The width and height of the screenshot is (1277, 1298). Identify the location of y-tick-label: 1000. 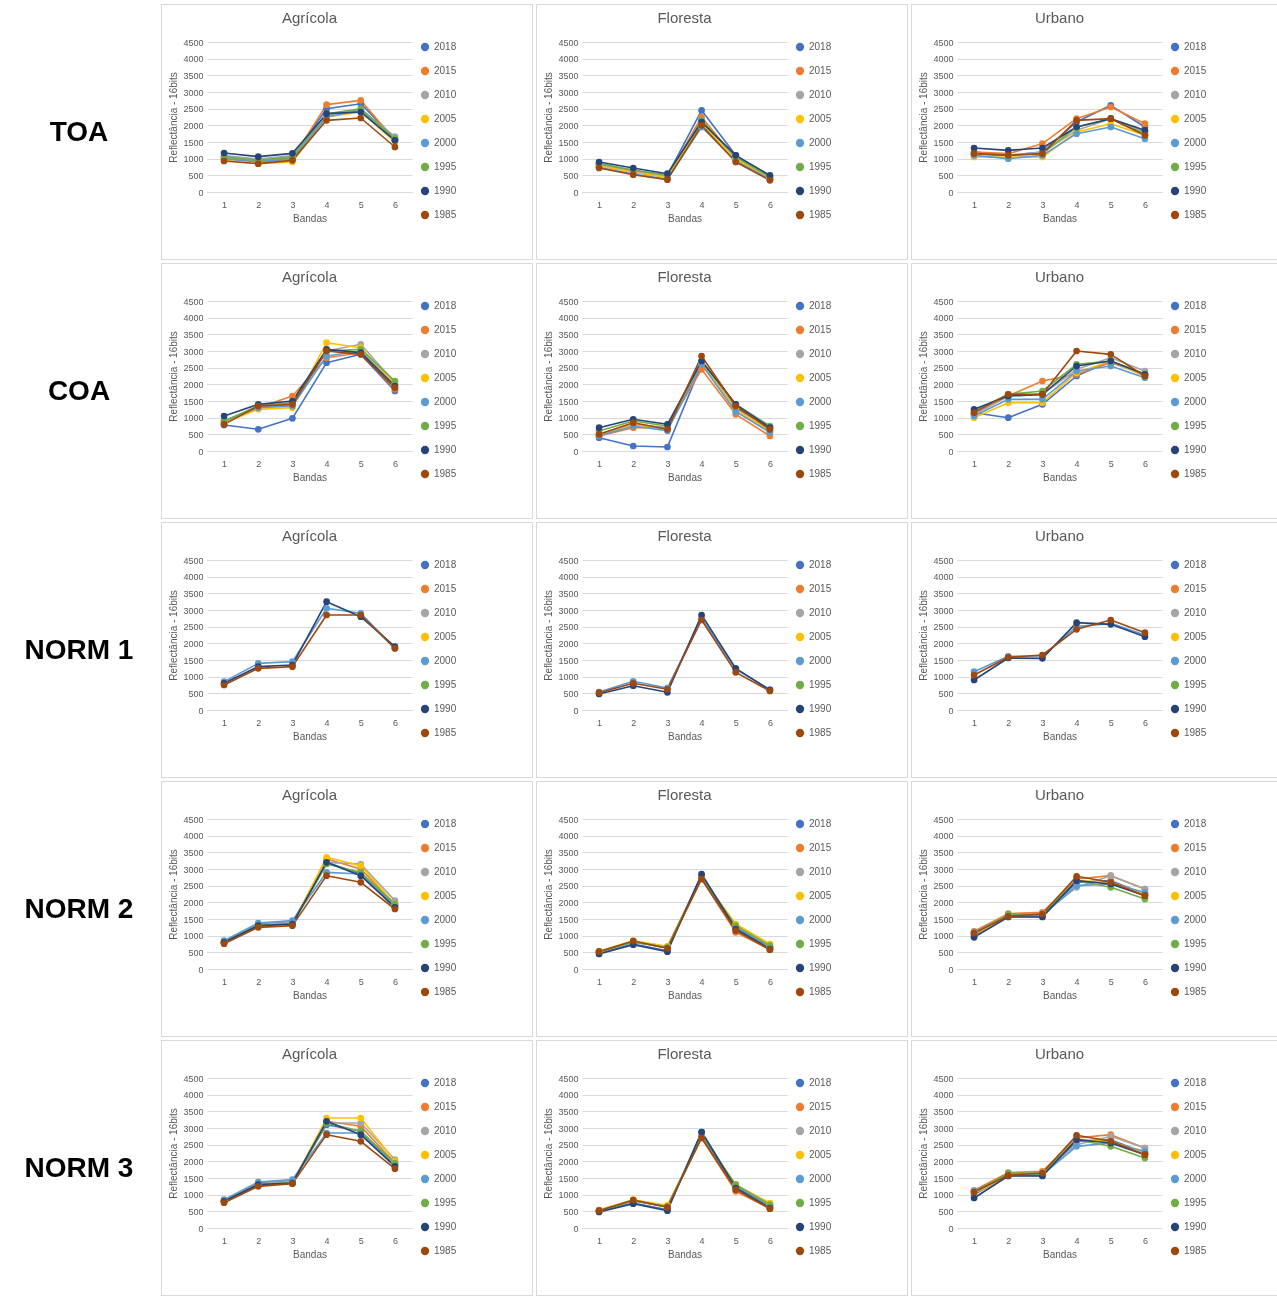
(568, 936).